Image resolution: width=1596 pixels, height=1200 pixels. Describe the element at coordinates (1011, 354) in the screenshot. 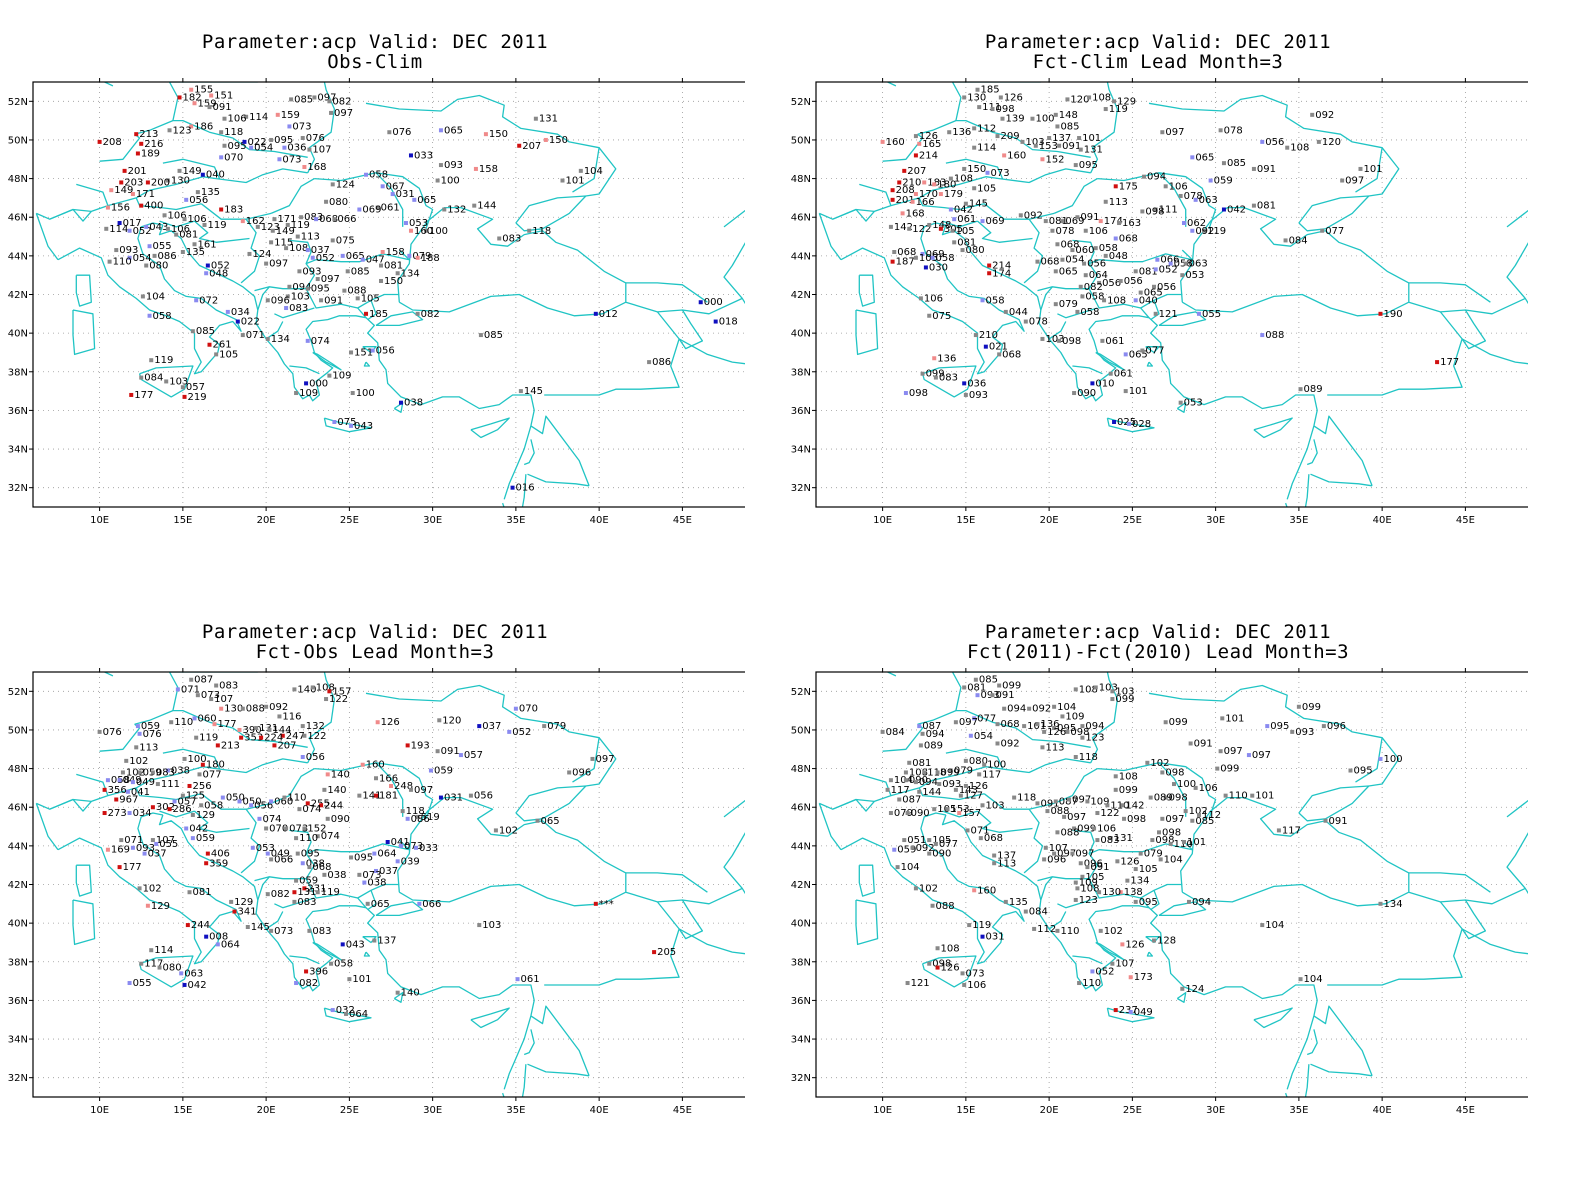

I see `station-value: 068` at that location.